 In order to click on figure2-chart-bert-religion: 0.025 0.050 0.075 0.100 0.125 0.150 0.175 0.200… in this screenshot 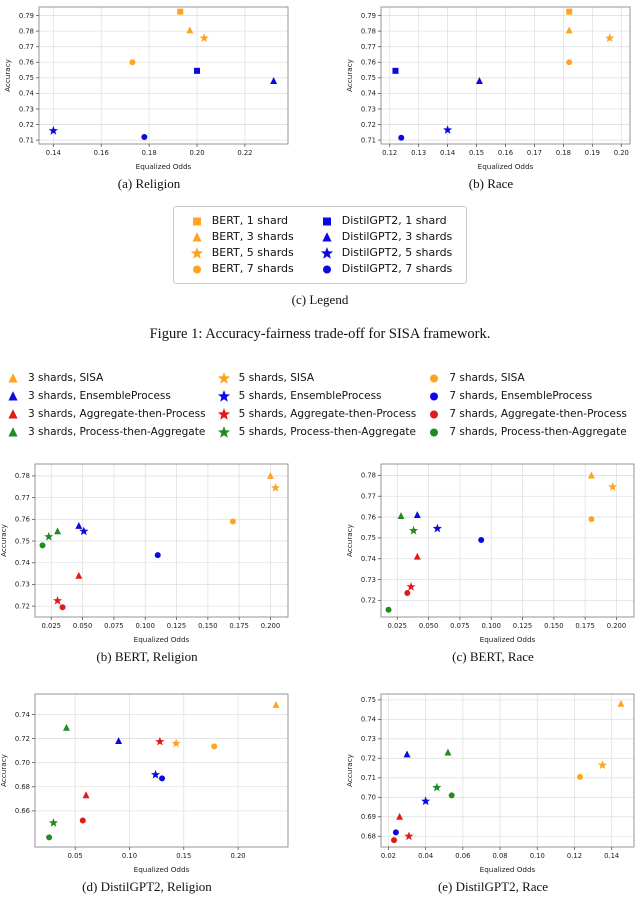, I will do `click(148, 561)`.